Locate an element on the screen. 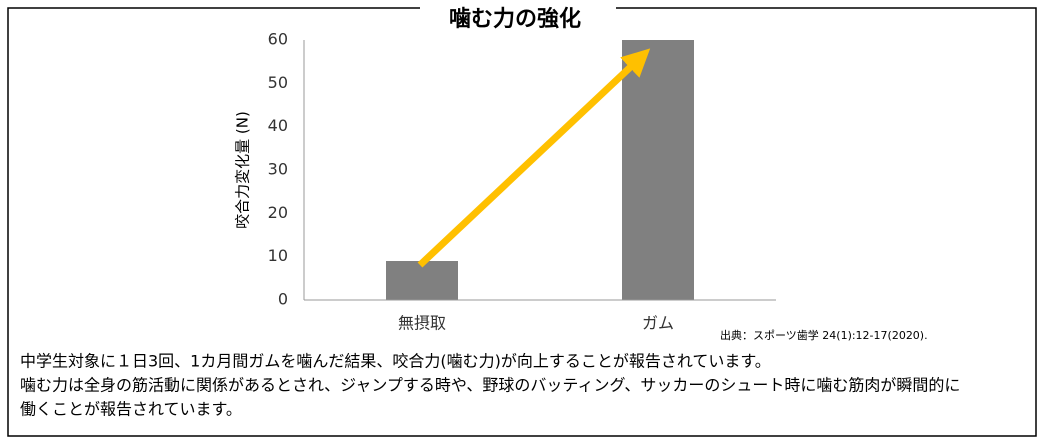 The image size is (1042, 440). title-backdrop is located at coordinates (518, 17).